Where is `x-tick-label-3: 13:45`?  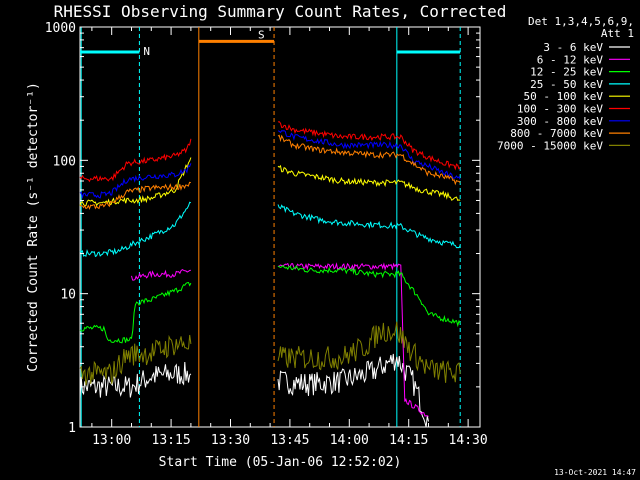
x-tick-label-3: 13:45 is located at coordinates (289, 440).